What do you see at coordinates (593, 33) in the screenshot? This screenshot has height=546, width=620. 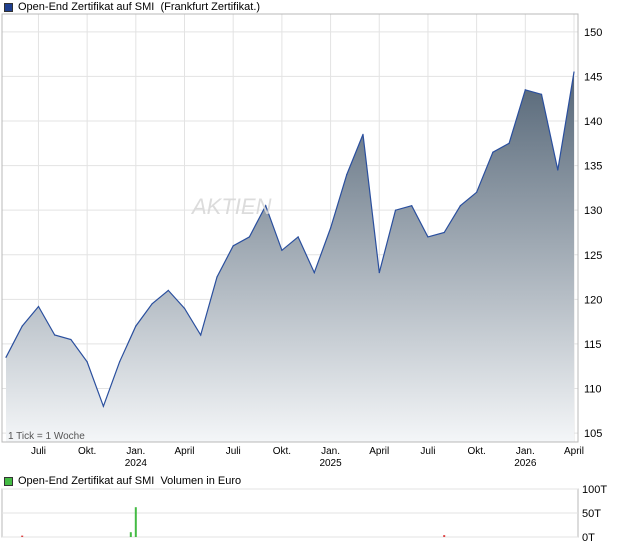 I see `y-tick-label: 150` at bounding box center [593, 33].